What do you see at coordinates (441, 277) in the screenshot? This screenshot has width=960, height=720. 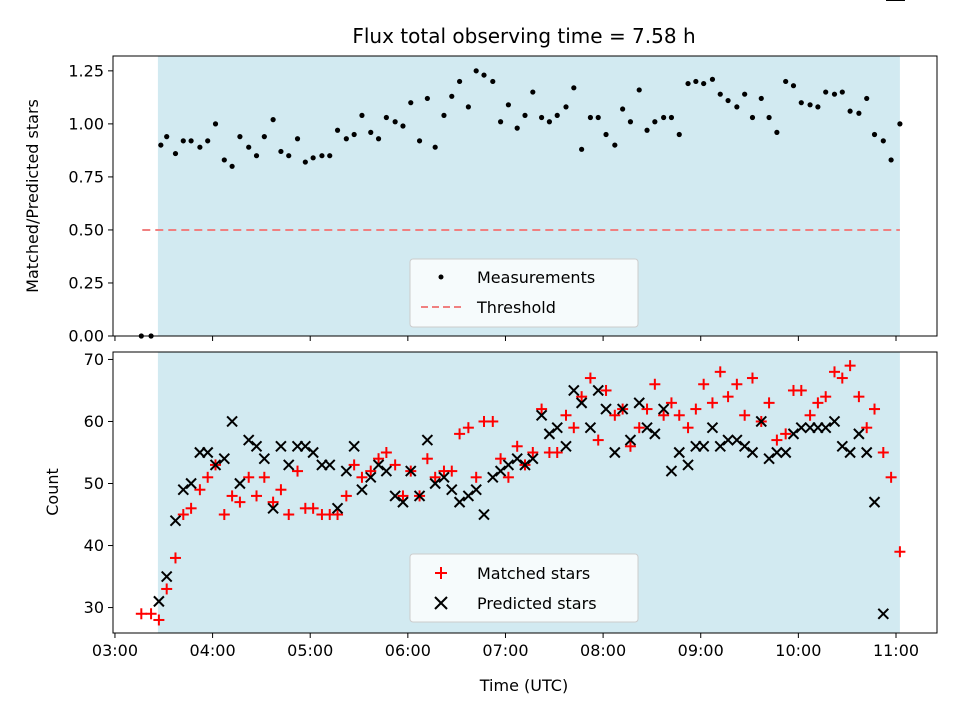 I see `legend-measurement-marker` at bounding box center [441, 277].